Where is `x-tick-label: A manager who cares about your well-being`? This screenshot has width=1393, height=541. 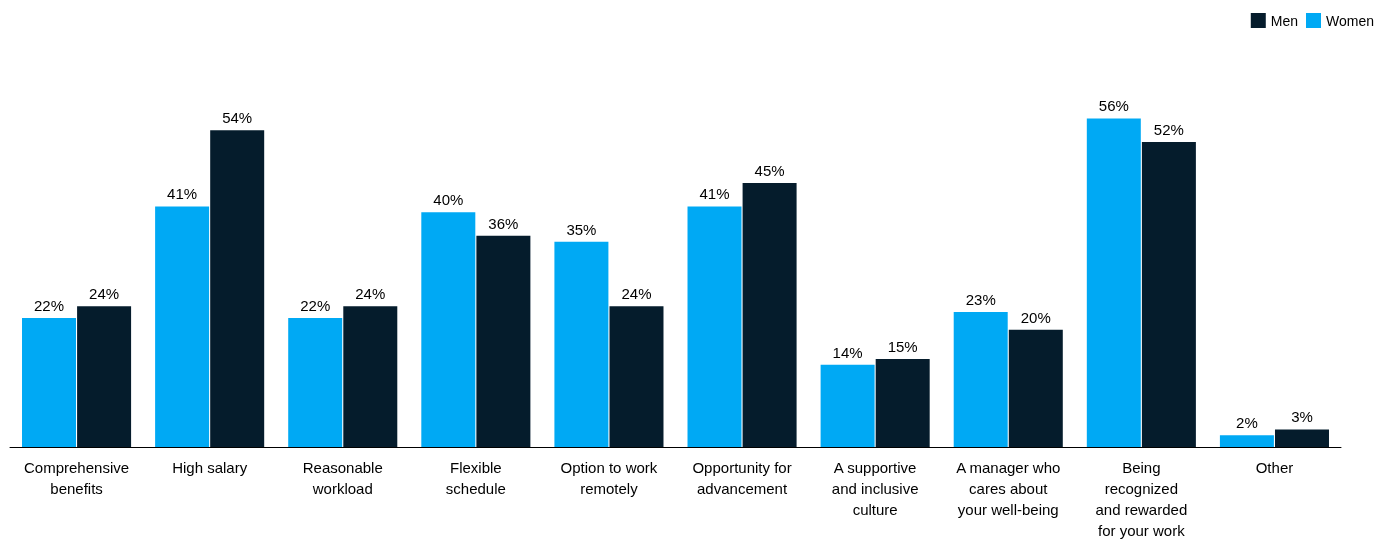
x-tick-label: A manager who cares about your well-being is located at coordinates (1008, 488).